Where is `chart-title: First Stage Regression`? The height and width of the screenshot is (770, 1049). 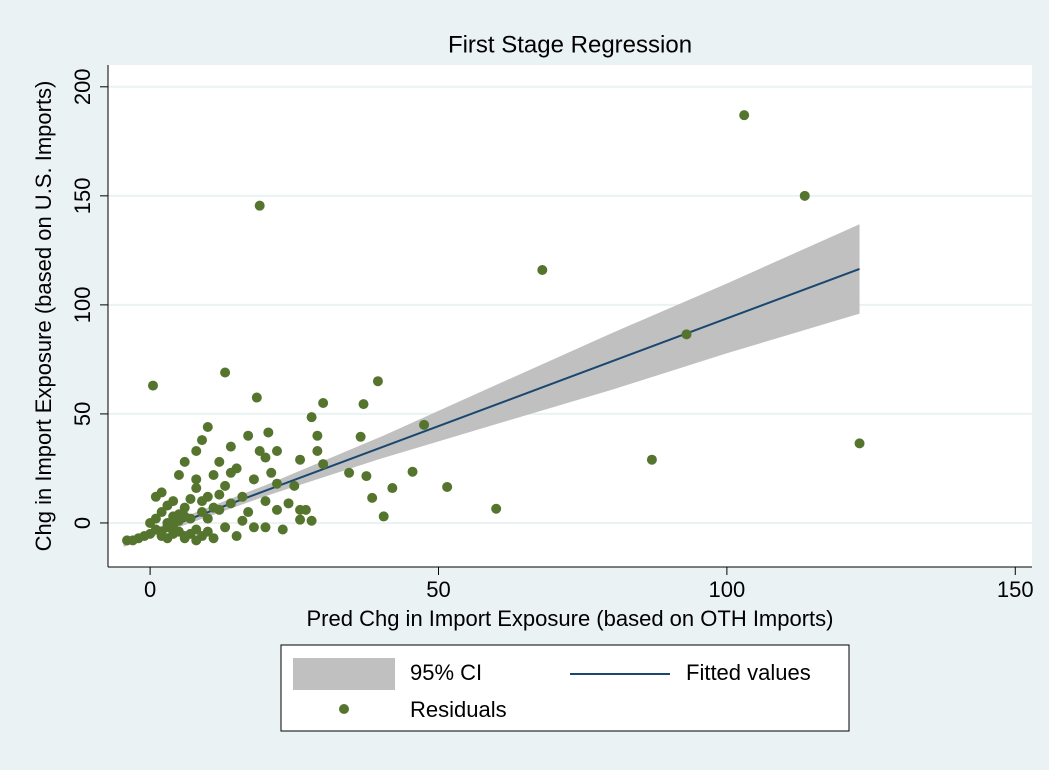 chart-title: First Stage Regression is located at coordinates (570, 44).